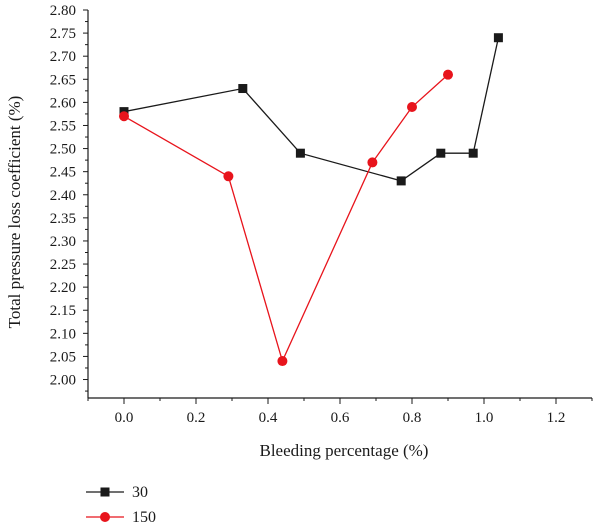 The image size is (600, 530). What do you see at coordinates (344, 450) in the screenshot?
I see `x-axis-title: Bleeding percentage (%)` at bounding box center [344, 450].